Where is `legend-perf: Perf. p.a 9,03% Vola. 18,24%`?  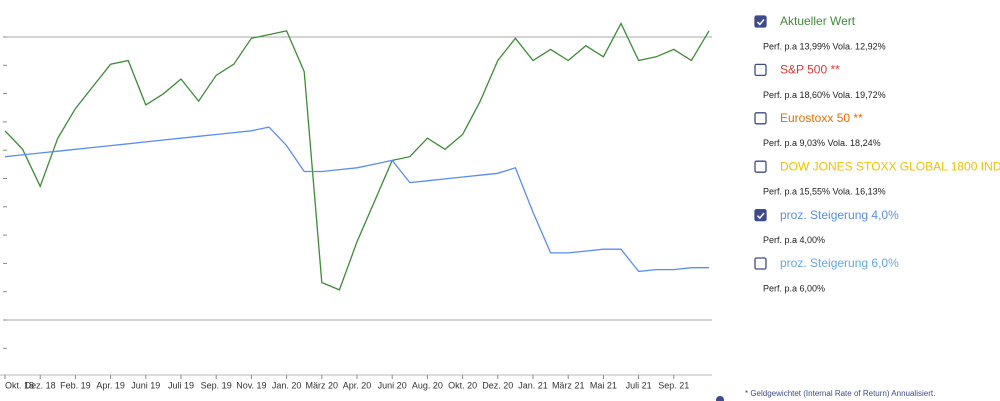 legend-perf: Perf. p.a 9,03% Vola. 18,24% is located at coordinates (822, 143).